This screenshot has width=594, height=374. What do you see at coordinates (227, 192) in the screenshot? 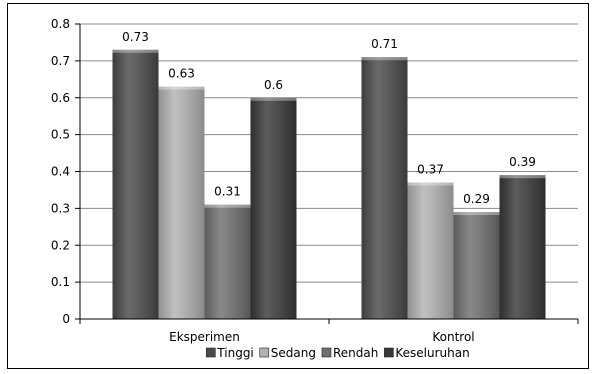
I see `data-label: 0.31` at bounding box center [227, 192].